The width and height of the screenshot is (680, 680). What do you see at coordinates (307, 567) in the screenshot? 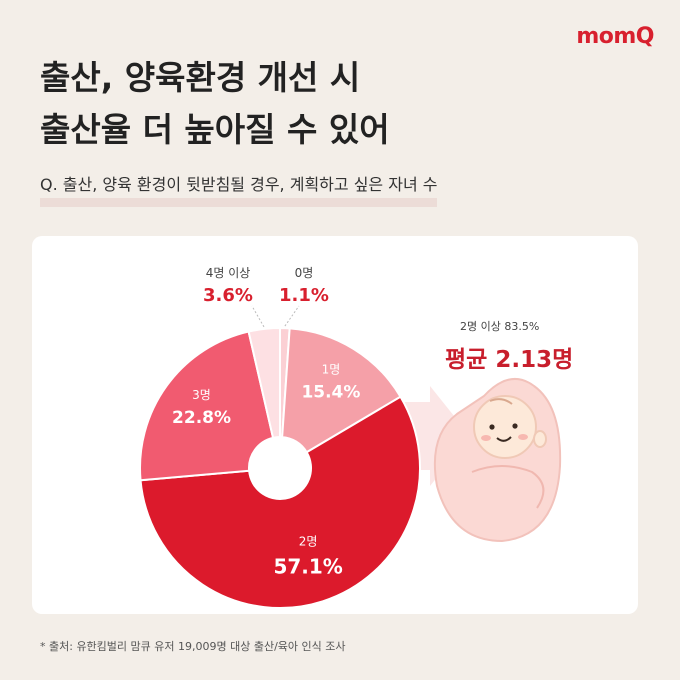
I see `slice-value-label-2: 57.1%` at bounding box center [307, 567].